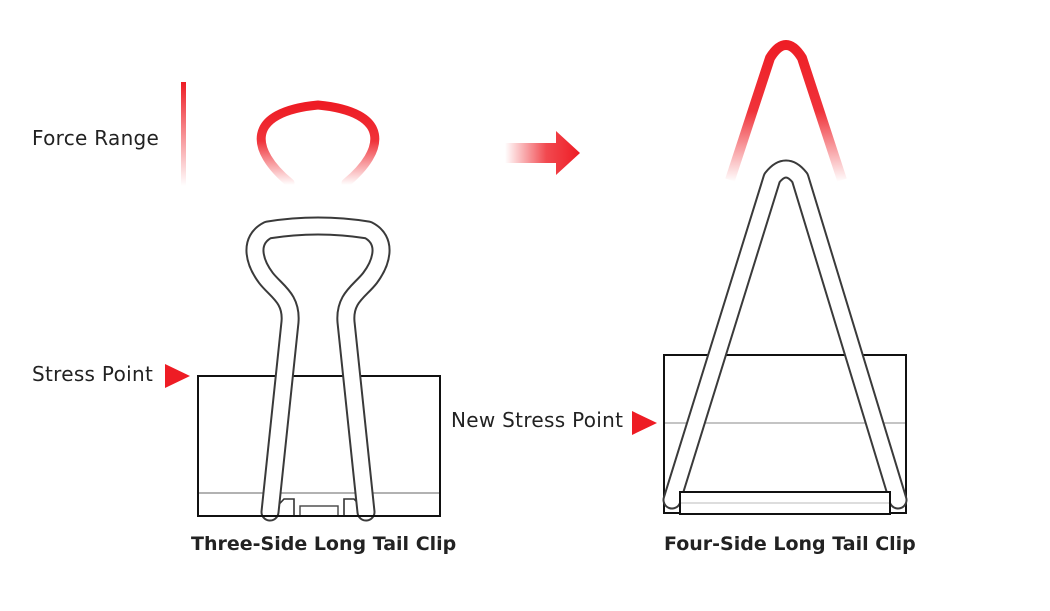 The height and width of the screenshot is (611, 1050). Describe the element at coordinates (177, 376) in the screenshot. I see `stress-point-marker-icon` at that location.